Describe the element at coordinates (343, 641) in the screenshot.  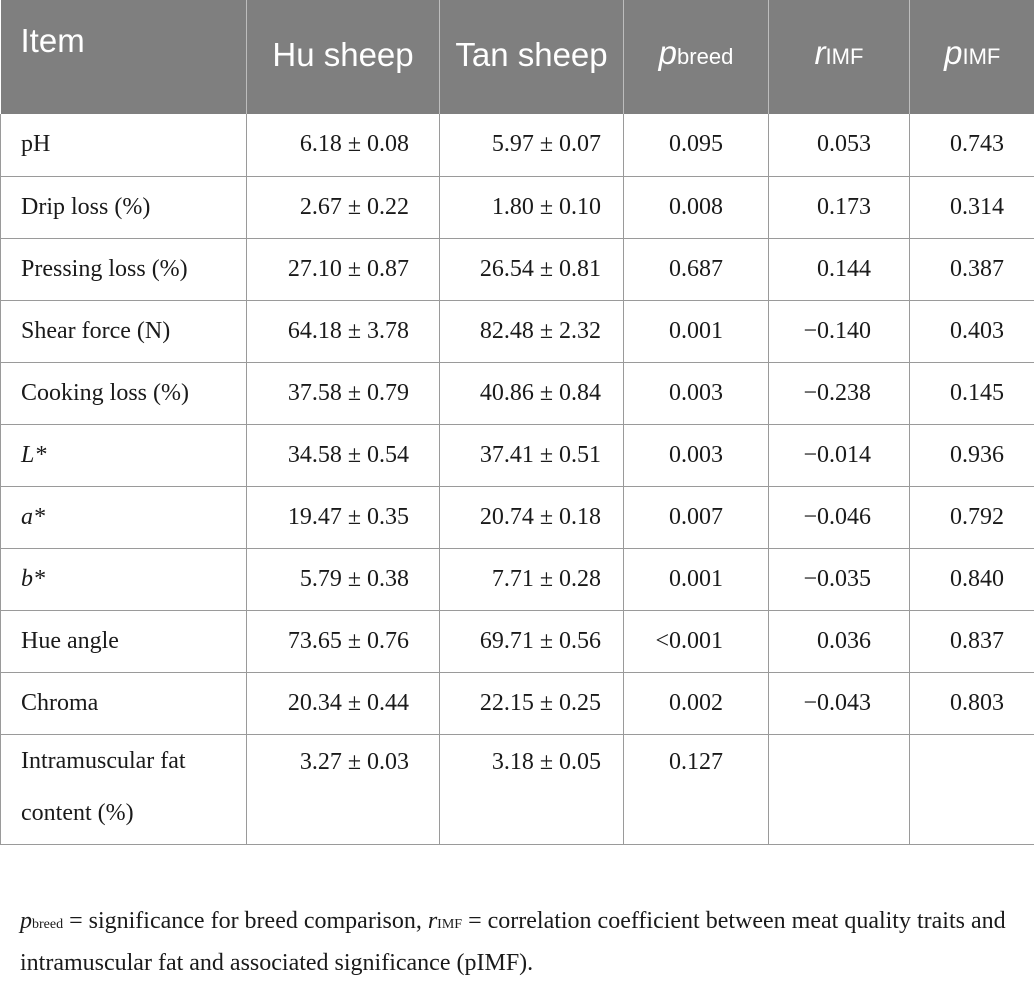
I see `cell-hu: 73.65 ± 0.76` at that location.